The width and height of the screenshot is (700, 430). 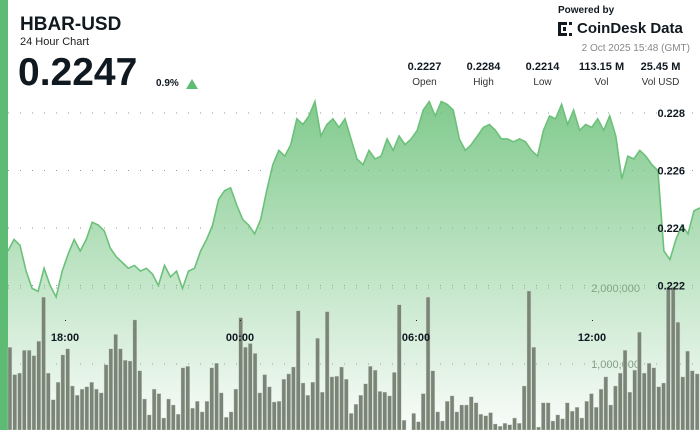 What do you see at coordinates (167, 83) in the screenshot?
I see `price-change: 0.9%` at bounding box center [167, 83].